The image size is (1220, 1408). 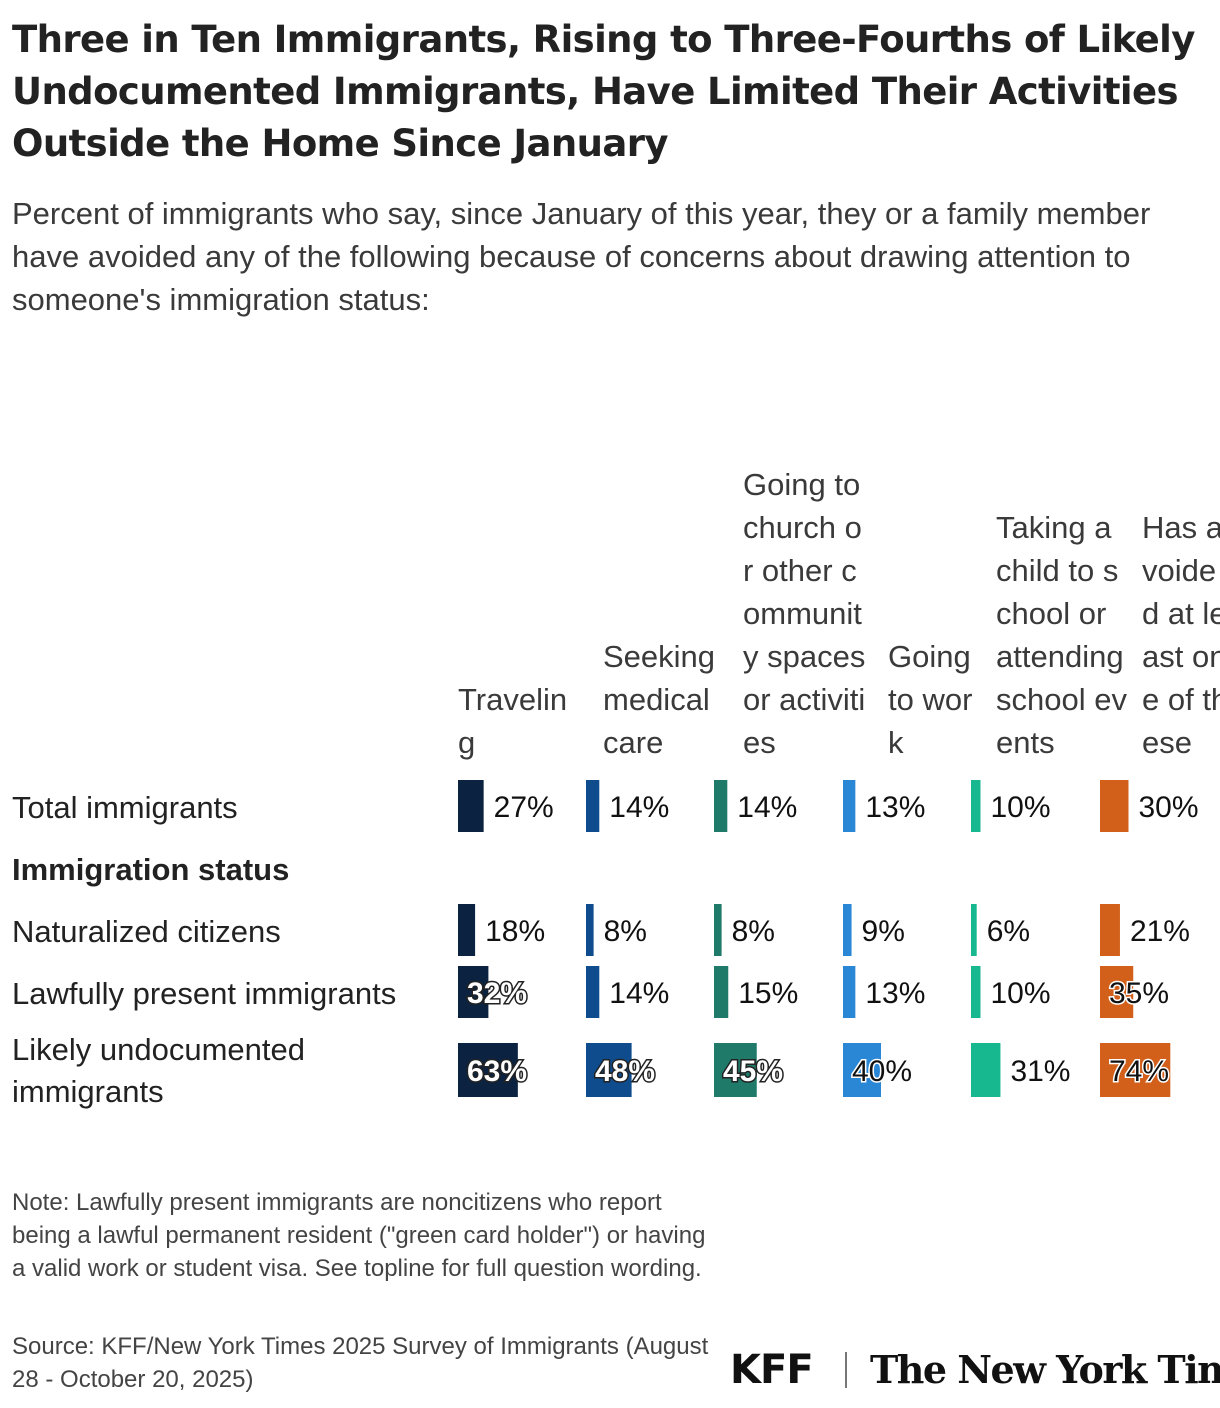 I want to click on data-label: 40%, so click(x=882, y=1071).